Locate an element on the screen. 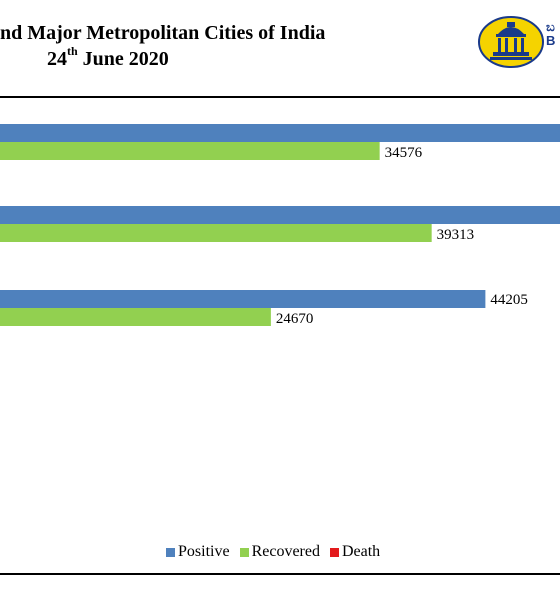 Image resolution: width=560 pixels, height=589 pixels. logo-text-line-2: B is located at coordinates (551, 40).